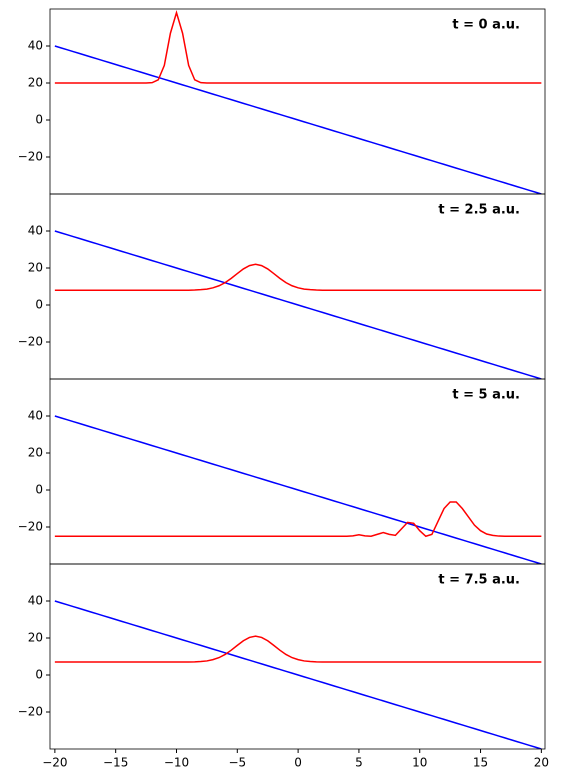  I want to click on annotation: t = 0 a.u., so click(486, 25).